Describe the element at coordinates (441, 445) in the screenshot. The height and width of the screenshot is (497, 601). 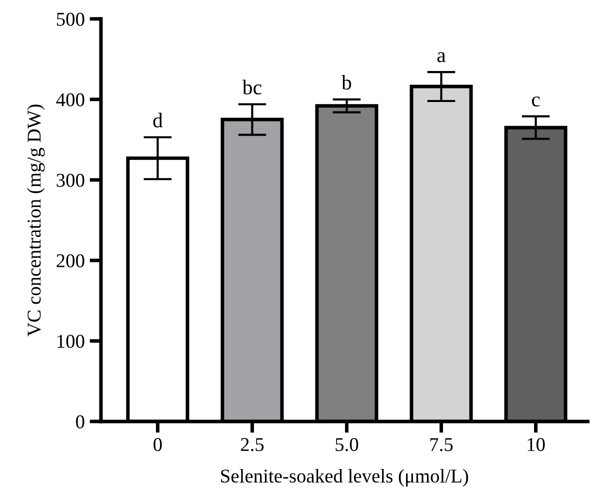
I see `x-tick-label: 7.5` at that location.